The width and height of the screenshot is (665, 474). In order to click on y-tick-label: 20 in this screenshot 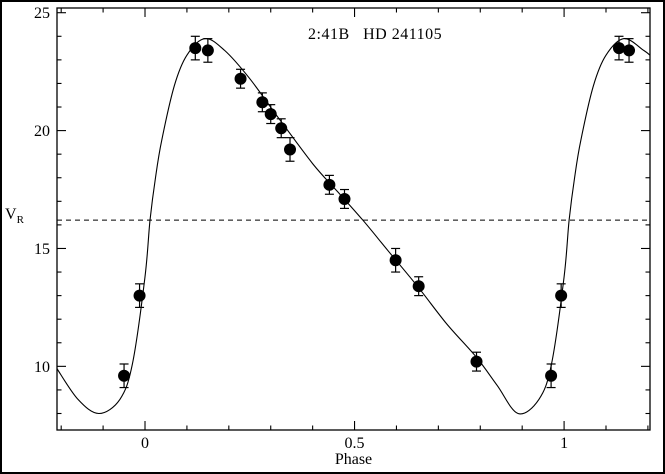, I will do `click(42, 131)`.